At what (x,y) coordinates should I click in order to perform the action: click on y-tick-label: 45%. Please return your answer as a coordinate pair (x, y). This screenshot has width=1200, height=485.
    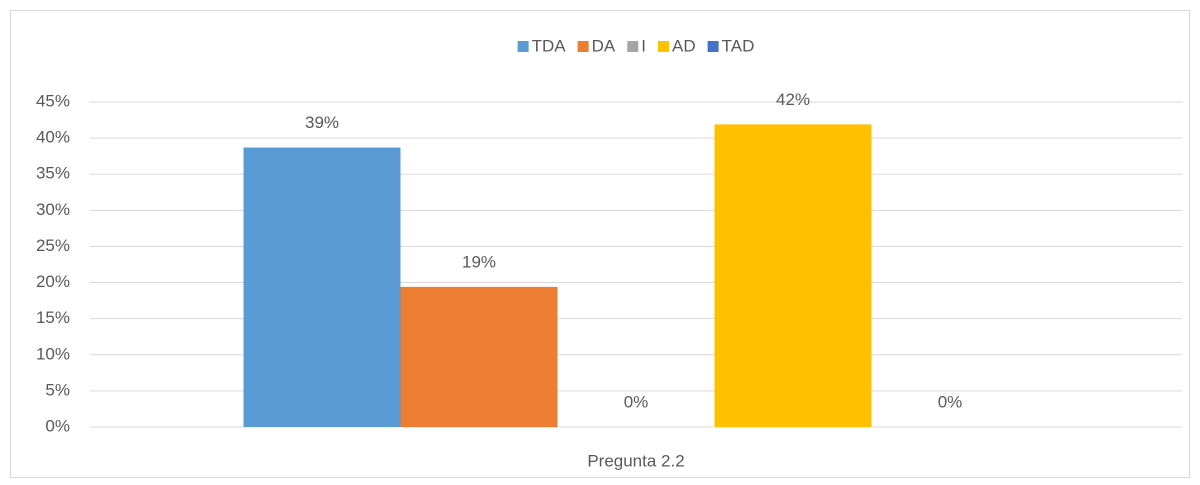
    Looking at the image, I should click on (53, 100).